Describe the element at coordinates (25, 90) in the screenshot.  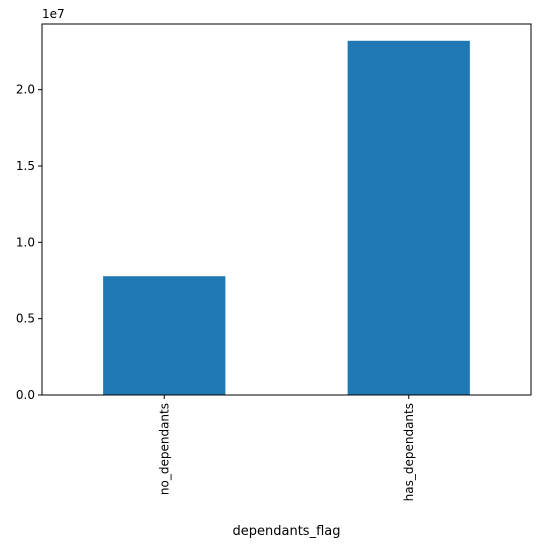
I see `y-tick-label: 2.0` at that location.